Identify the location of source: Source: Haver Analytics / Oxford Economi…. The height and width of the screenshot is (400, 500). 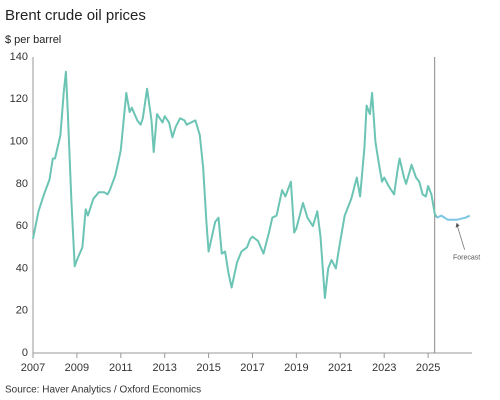
(103, 390).